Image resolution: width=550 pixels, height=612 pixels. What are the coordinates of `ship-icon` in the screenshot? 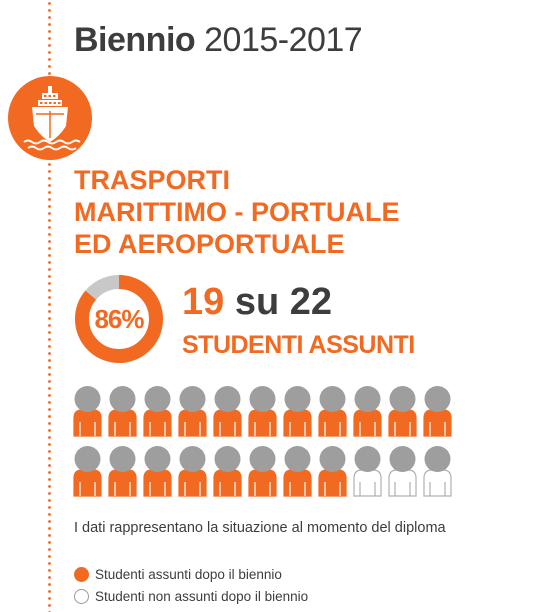 It's located at (52, 118).